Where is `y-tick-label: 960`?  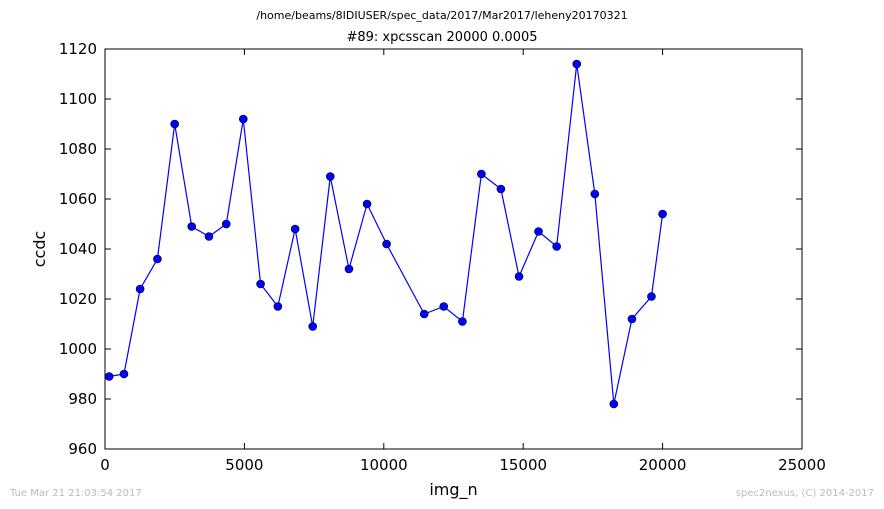 y-tick-label: 960 is located at coordinates (82, 449).